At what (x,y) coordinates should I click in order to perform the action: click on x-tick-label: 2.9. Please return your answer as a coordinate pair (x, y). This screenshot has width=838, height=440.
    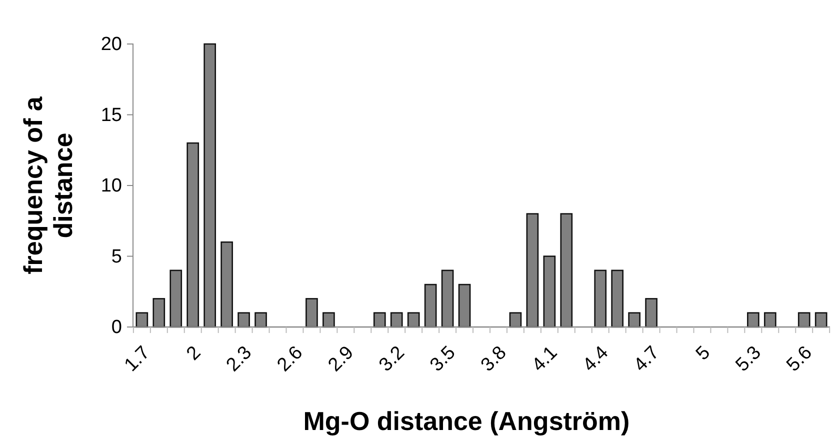
    Looking at the image, I should click on (341, 359).